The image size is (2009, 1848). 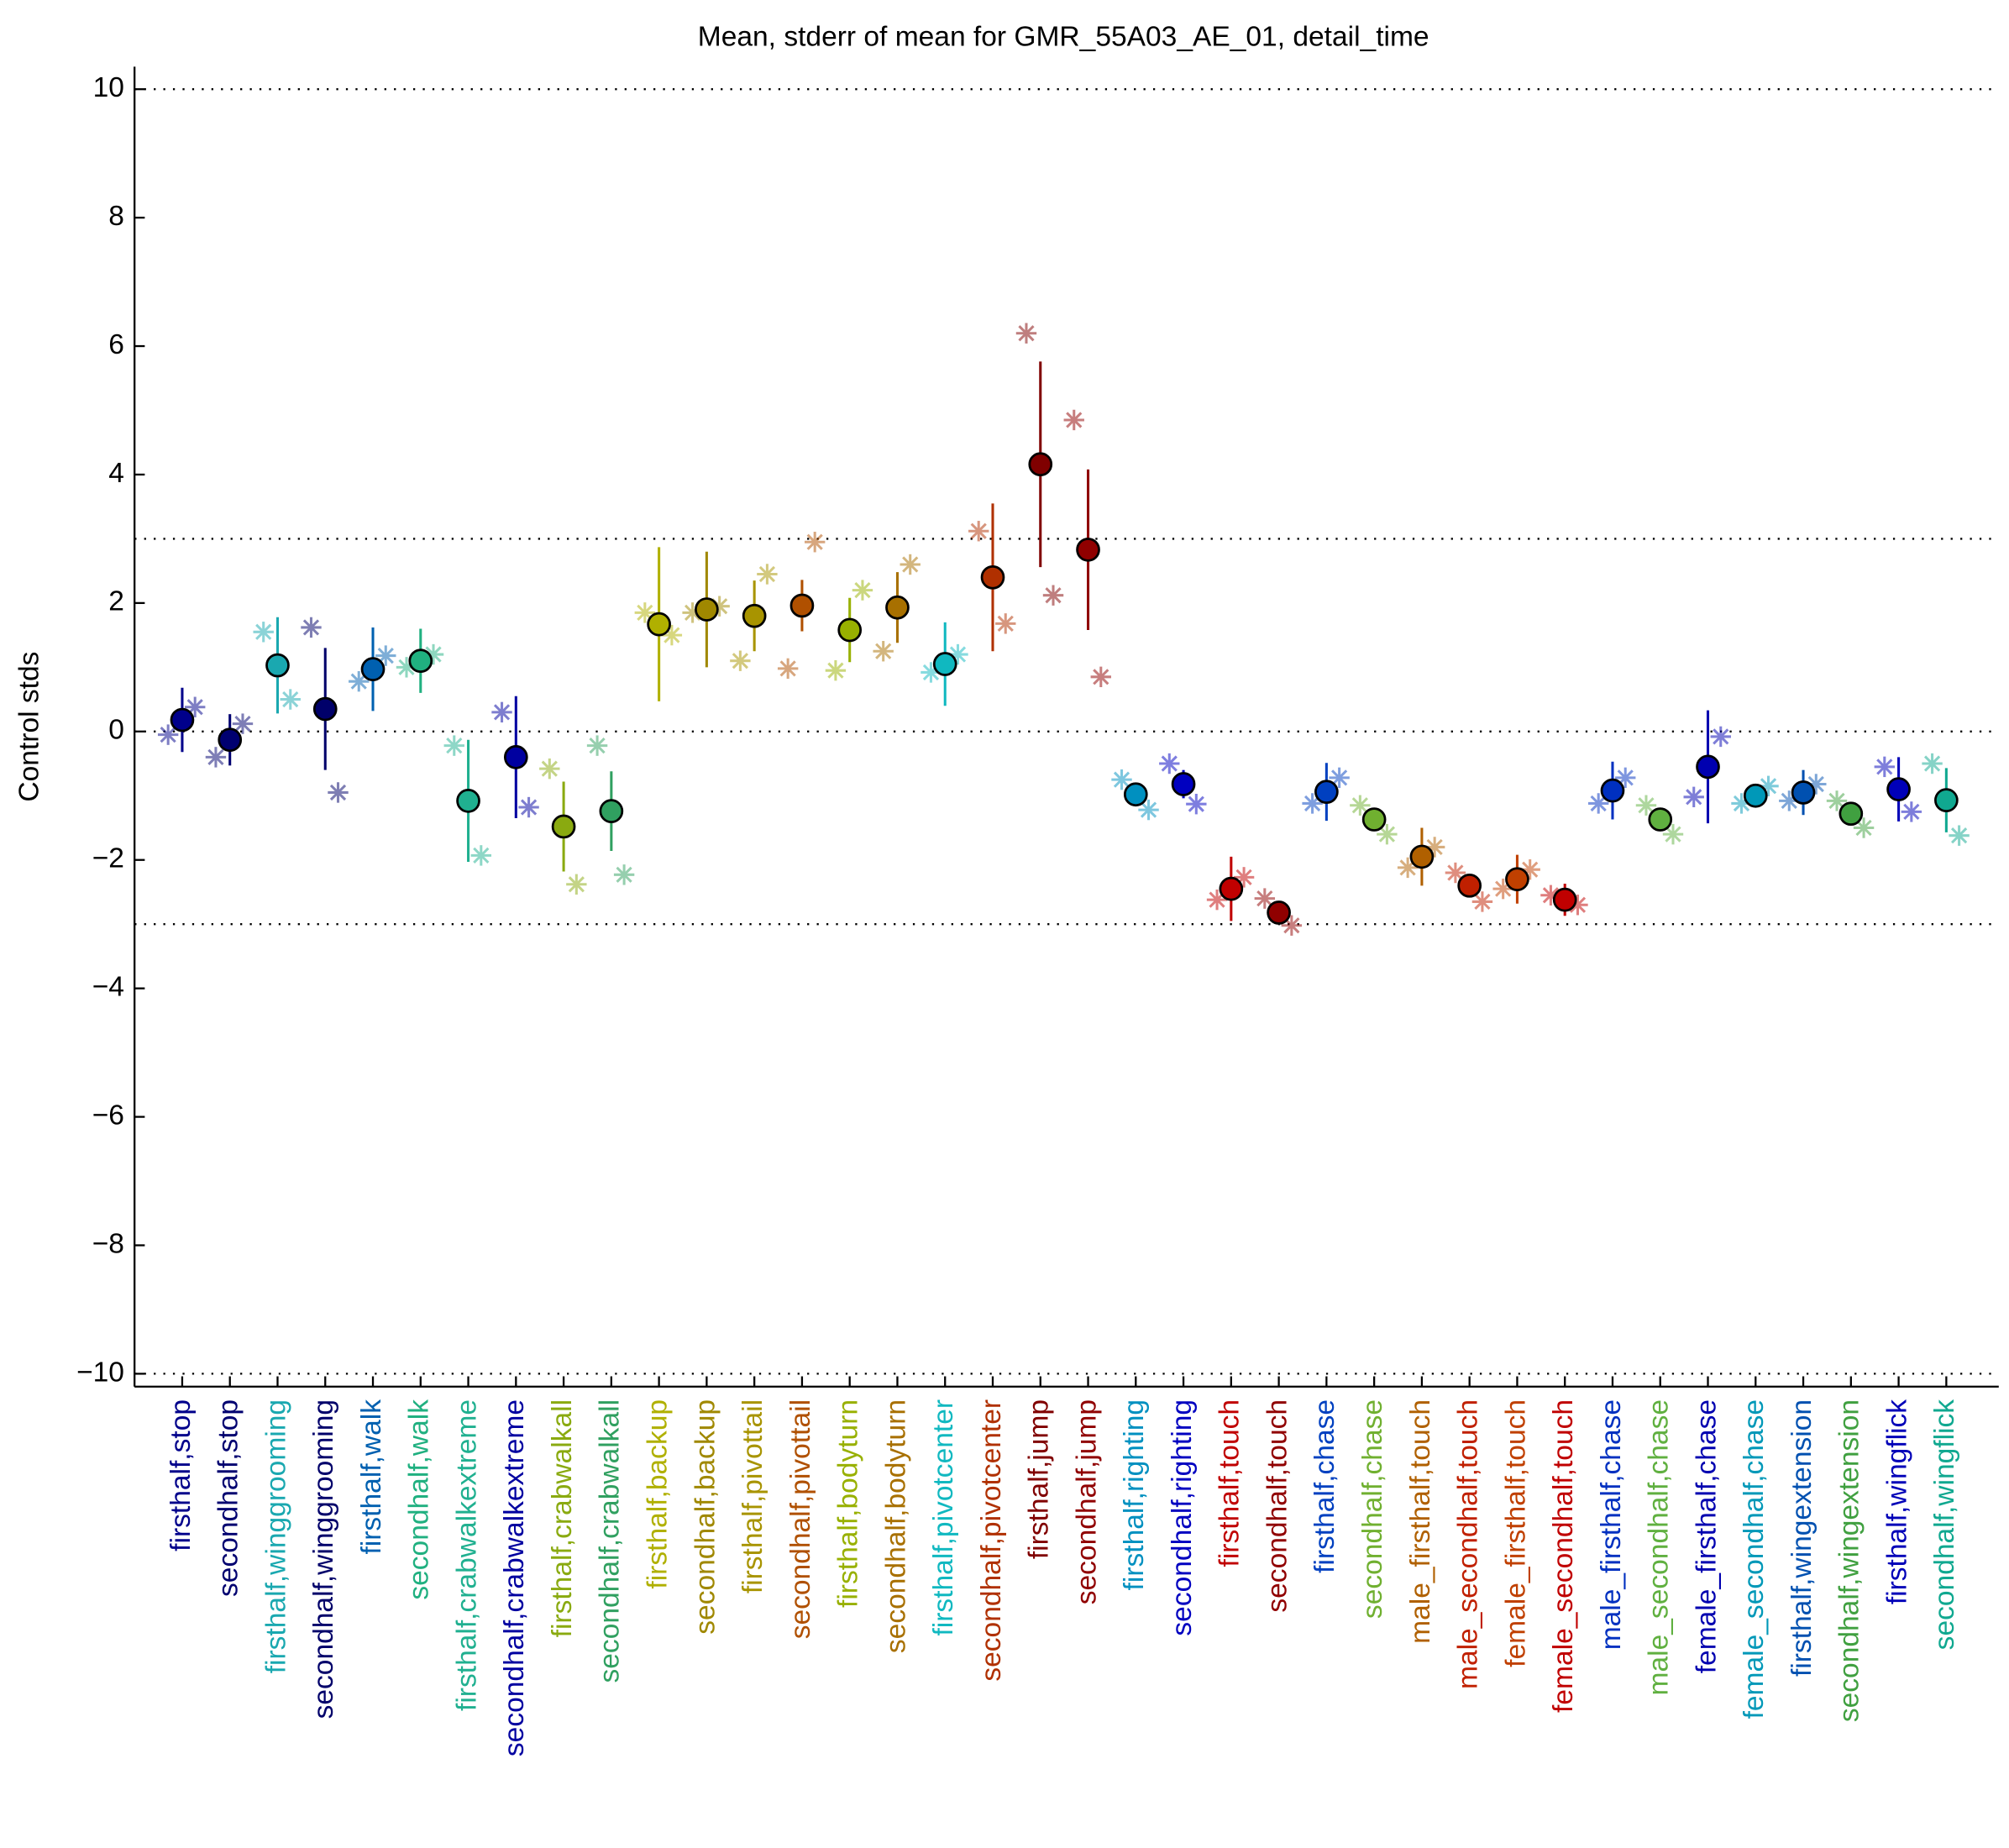 I want to click on x-tick-label: firsthalf,crabwalkextreme, so click(x=466, y=1555).